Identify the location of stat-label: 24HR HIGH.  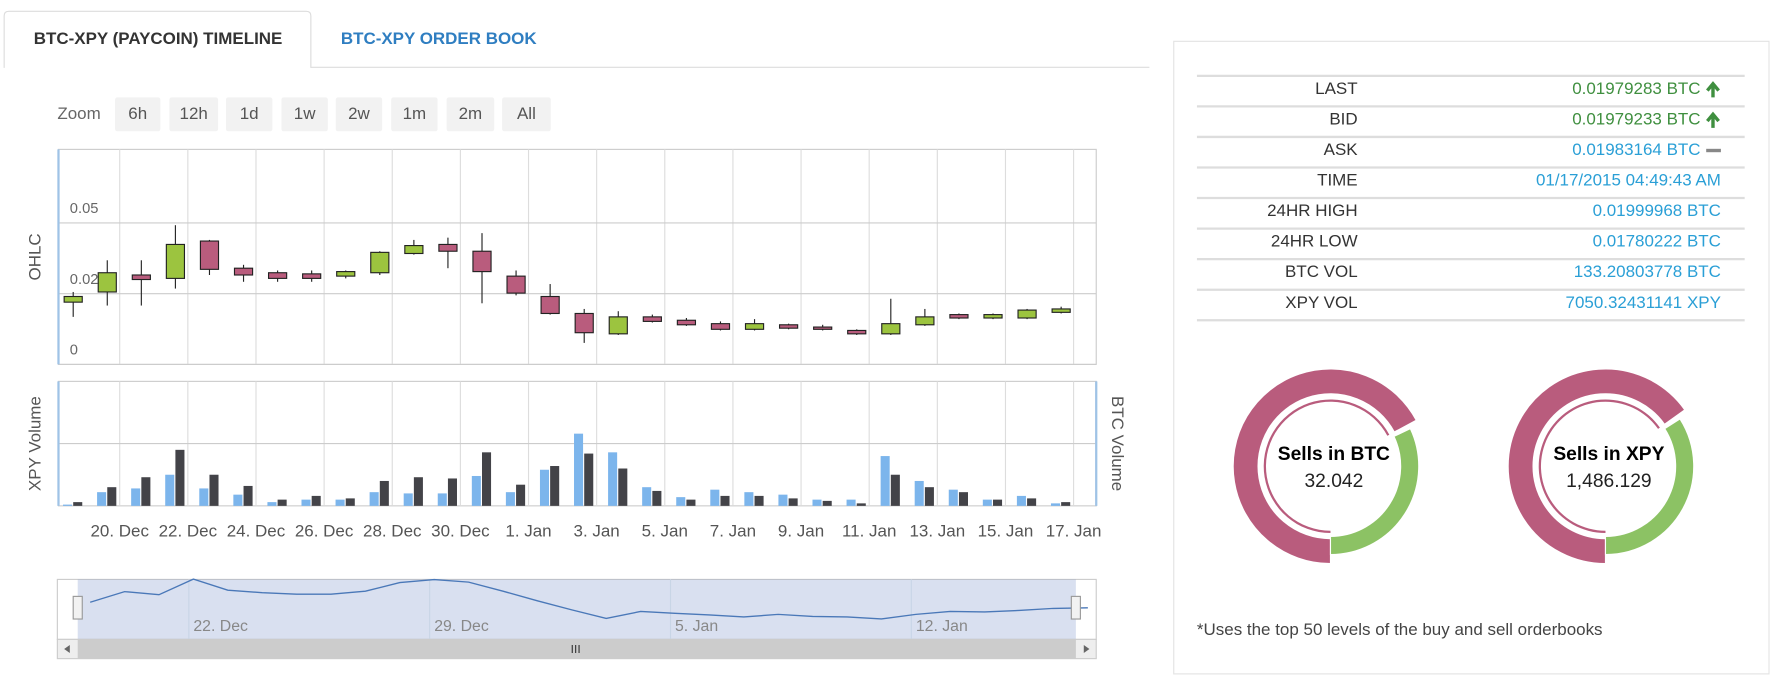
(1312, 210).